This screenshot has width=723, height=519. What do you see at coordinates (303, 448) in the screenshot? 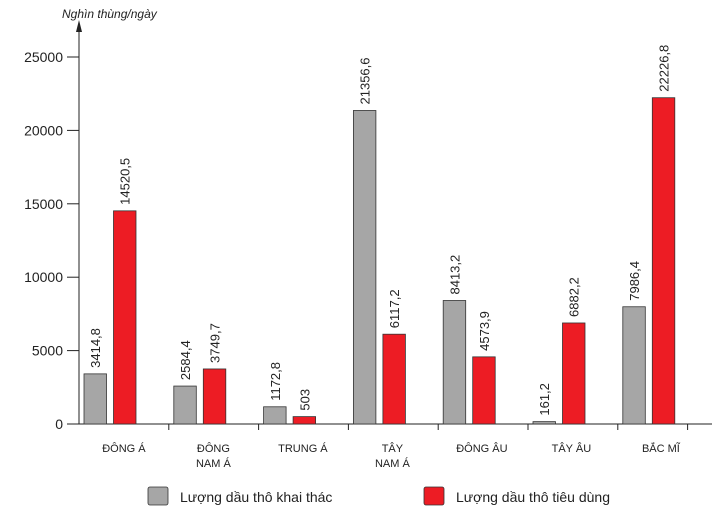
I see `x-tick-label: TRUNG Á` at bounding box center [303, 448].